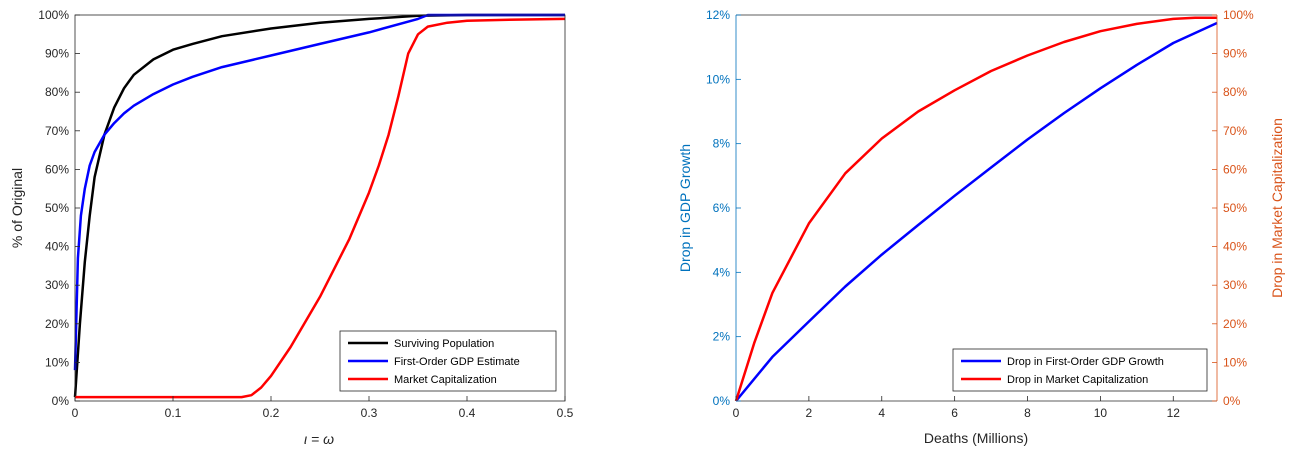 The width and height of the screenshot is (1295, 455). I want to click on right-chart-right-y-tick-label: 70%, so click(1235, 131).